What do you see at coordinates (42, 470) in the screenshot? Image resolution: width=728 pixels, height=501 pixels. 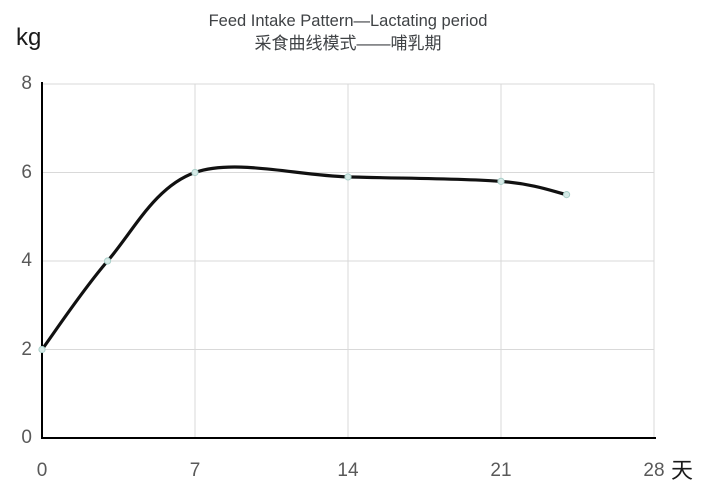 I see `x-tick-label: 0` at bounding box center [42, 470].